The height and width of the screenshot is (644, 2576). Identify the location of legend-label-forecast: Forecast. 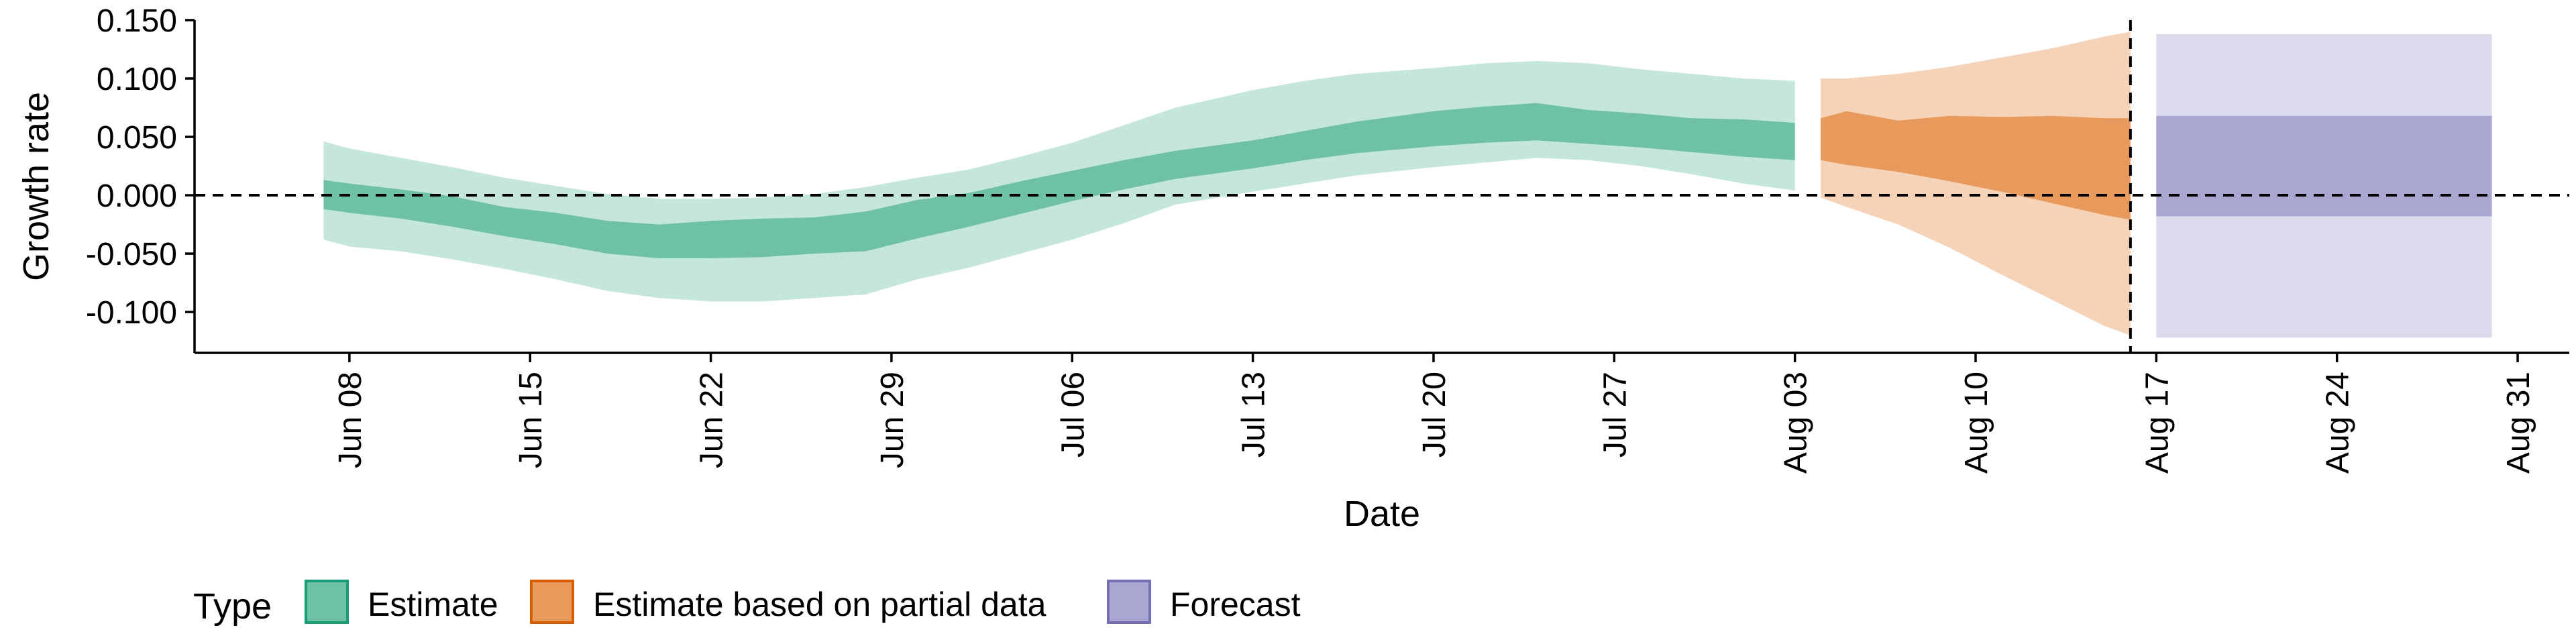
(1235, 604).